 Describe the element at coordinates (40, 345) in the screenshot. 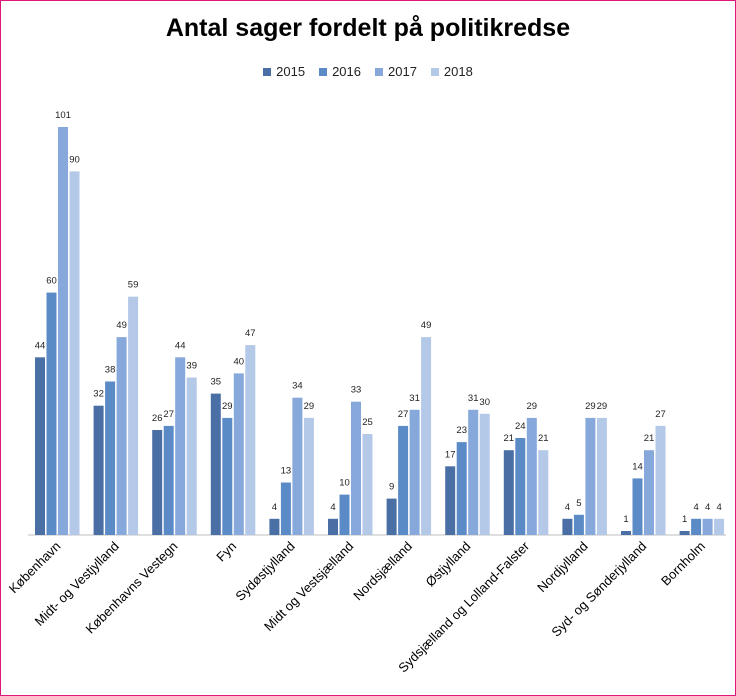

I see `data-label-2015-0: 44` at that location.